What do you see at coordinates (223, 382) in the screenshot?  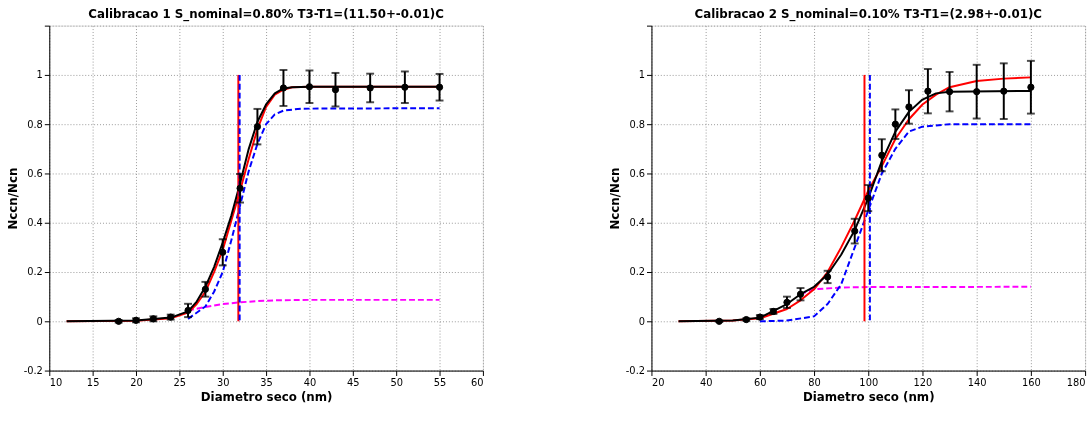 I see `x-tick-label: 30` at bounding box center [223, 382].